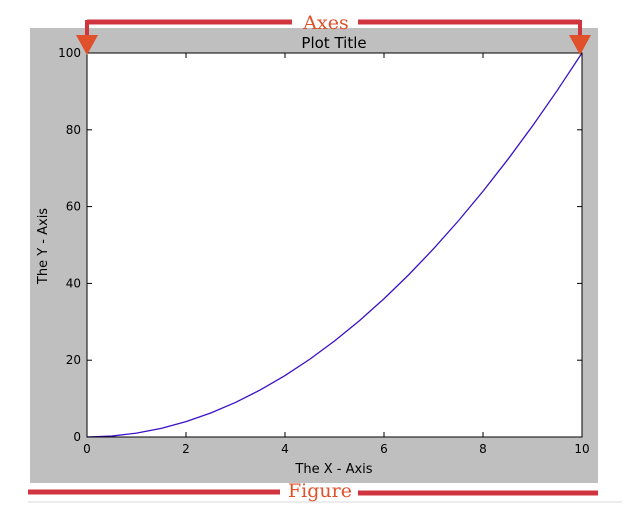 The image size is (633, 522). I want to click on plot-title: Plot Title, so click(333, 43).